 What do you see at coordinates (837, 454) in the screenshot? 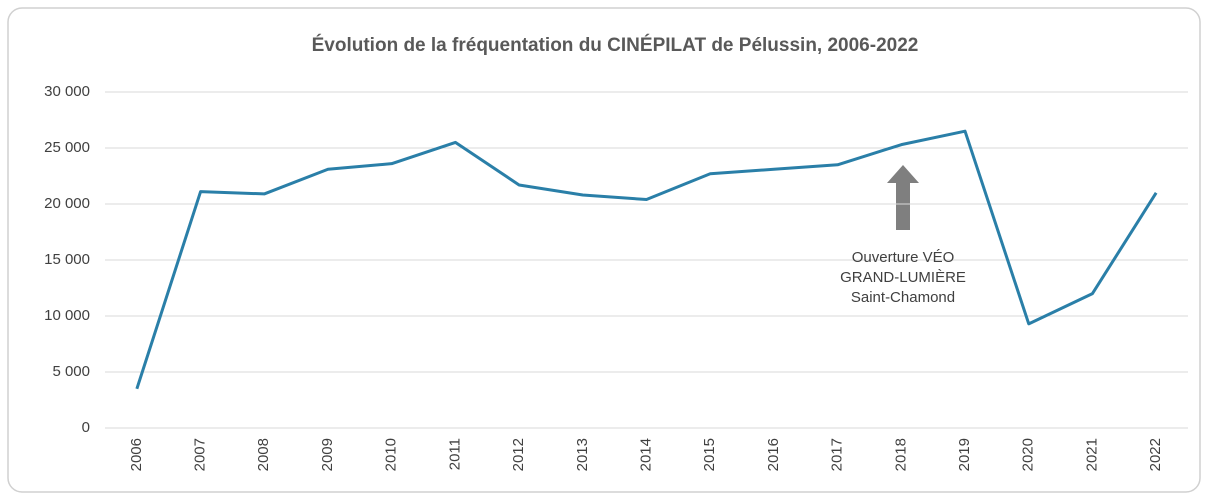
I see `x-tick-label: 2017` at bounding box center [837, 454].